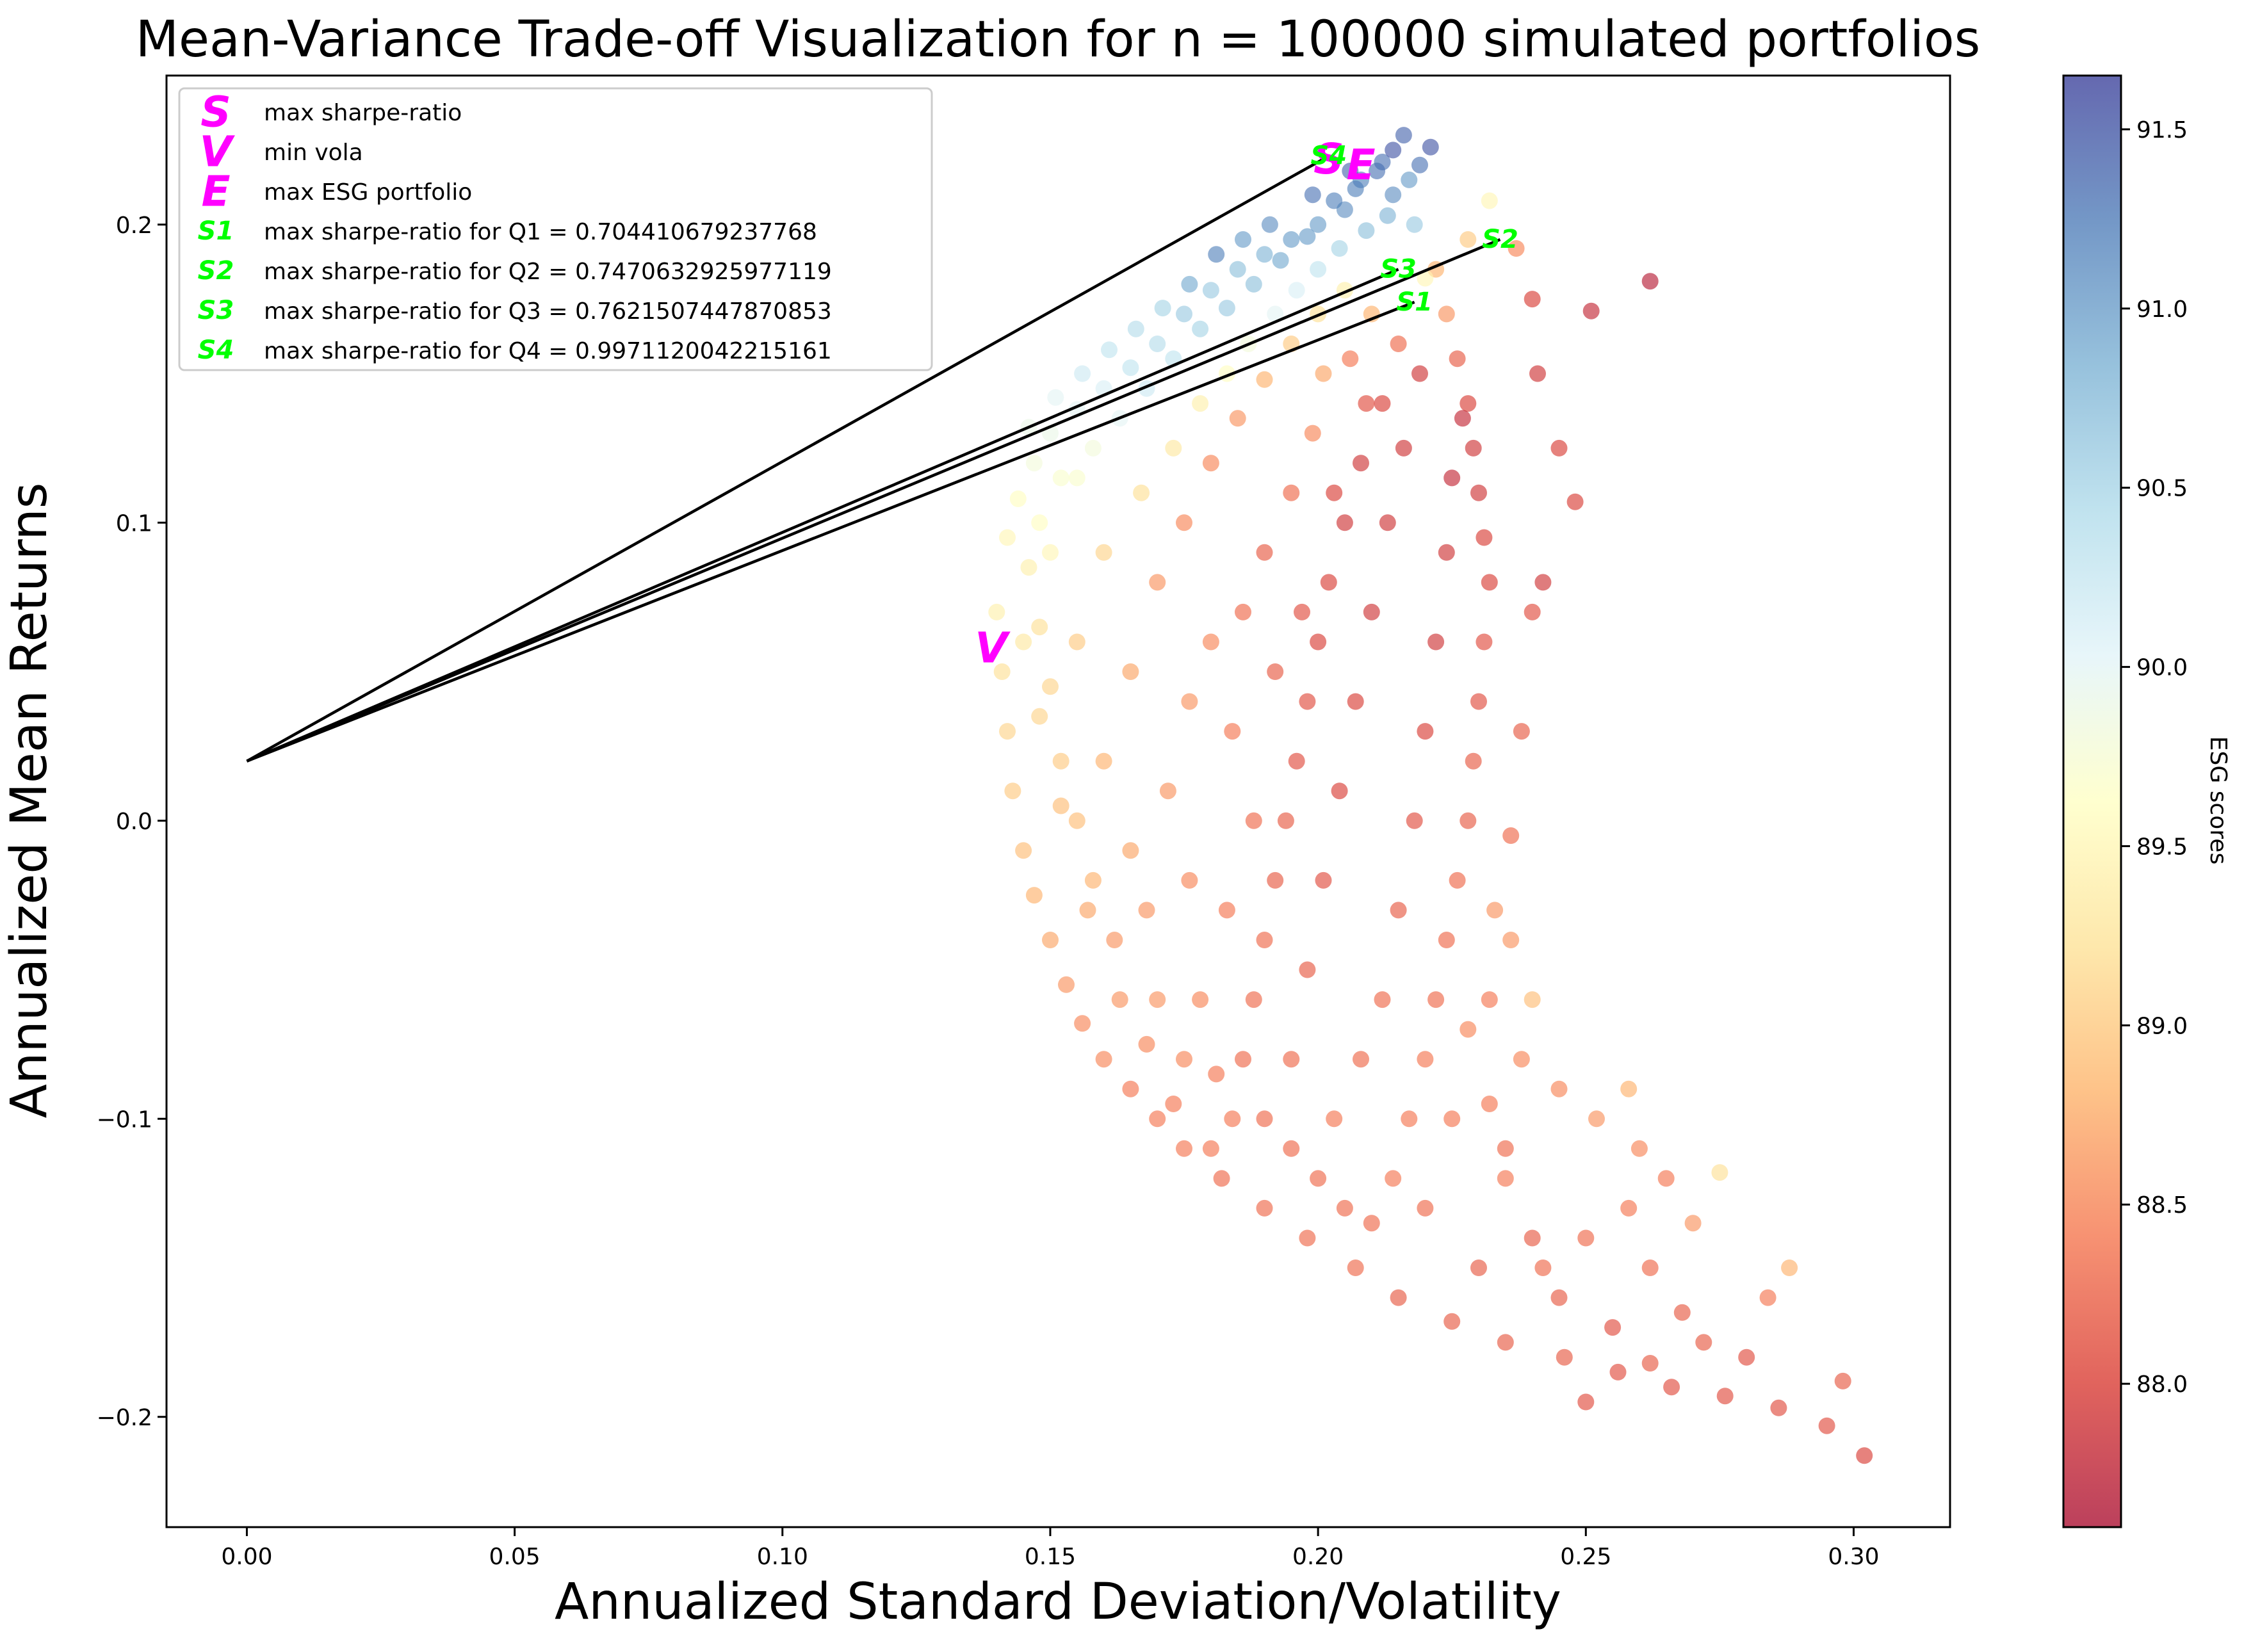 The height and width of the screenshot is (1652, 2244). What do you see at coordinates (2162, 847) in the screenshot?
I see `colorbar-tick-label: 89.5` at bounding box center [2162, 847].